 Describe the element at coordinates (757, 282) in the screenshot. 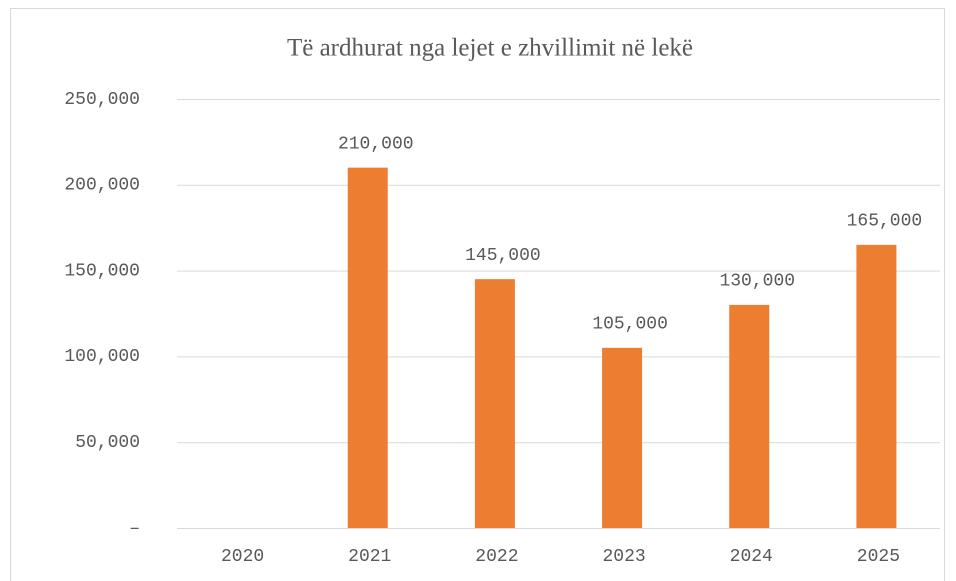

I see `data-label: 130,000` at that location.